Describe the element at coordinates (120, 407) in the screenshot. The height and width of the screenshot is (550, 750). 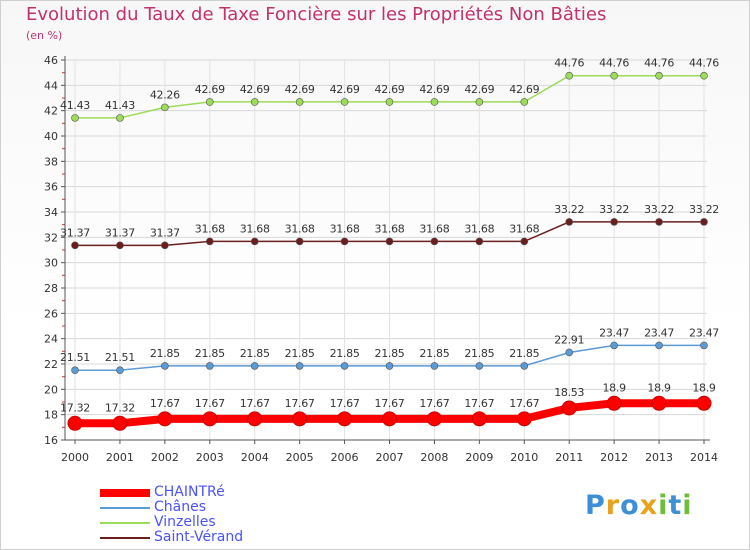
I see `data-label: 17.32` at that location.